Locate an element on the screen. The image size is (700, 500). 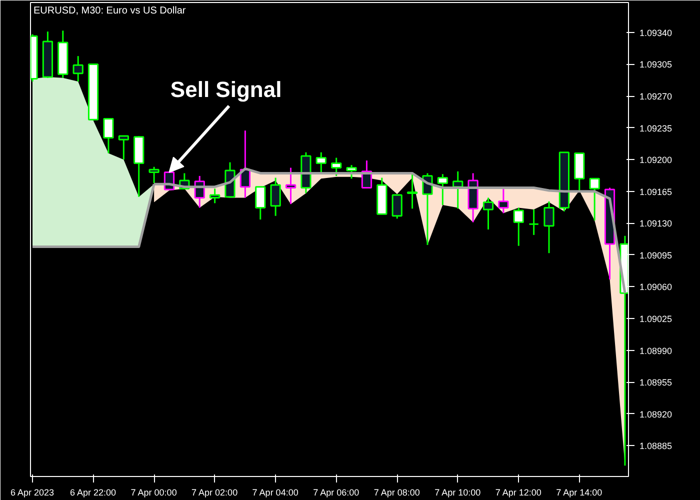
y-tick-label: 1.08920 is located at coordinates (656, 414).